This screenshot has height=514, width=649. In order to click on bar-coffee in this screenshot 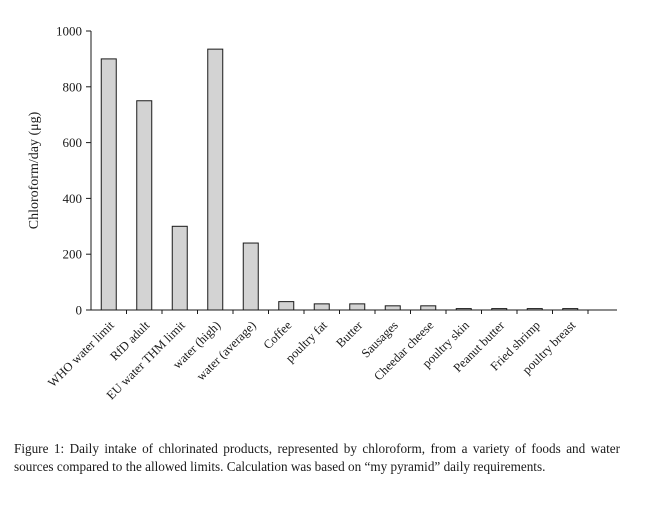, I will do `click(286, 306)`.